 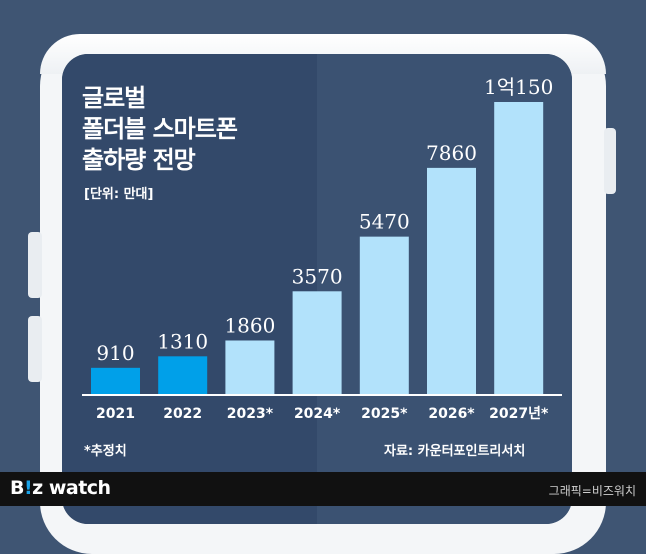 What do you see at coordinates (455, 451) in the screenshot?
I see `source-note: 자료: 카운터포인트리서치` at bounding box center [455, 451].